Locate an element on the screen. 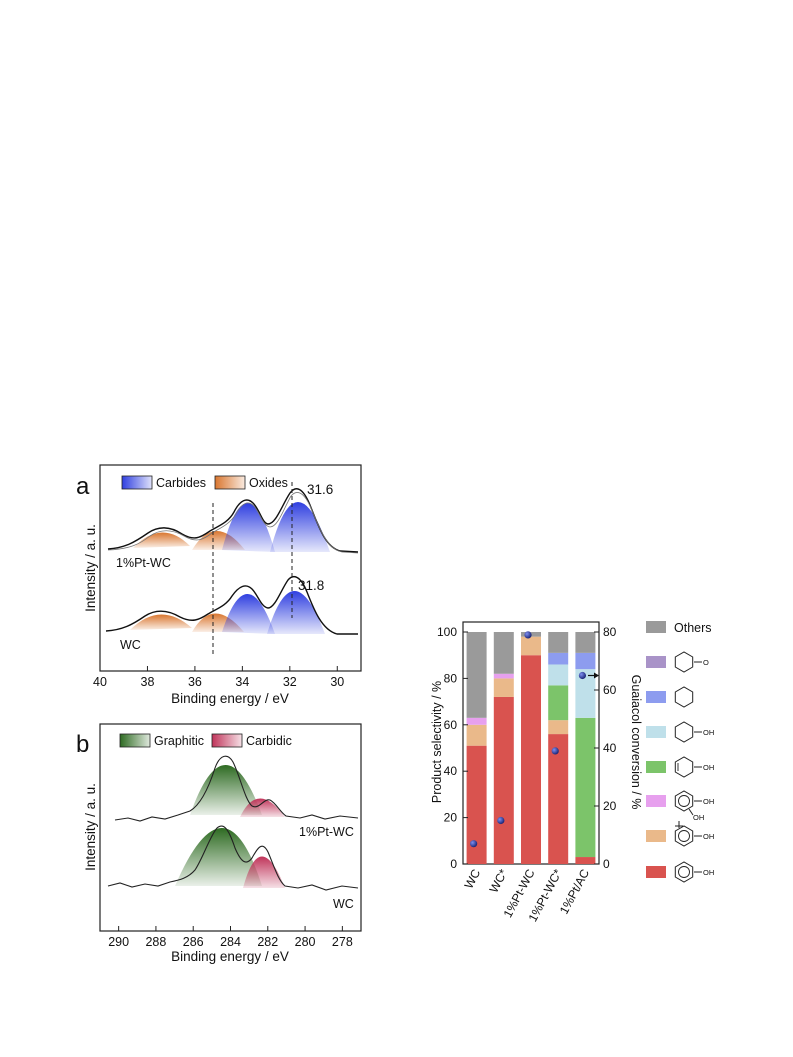 The height and width of the screenshot is (1057, 793). panel-label-b: b is located at coordinates (82, 744).